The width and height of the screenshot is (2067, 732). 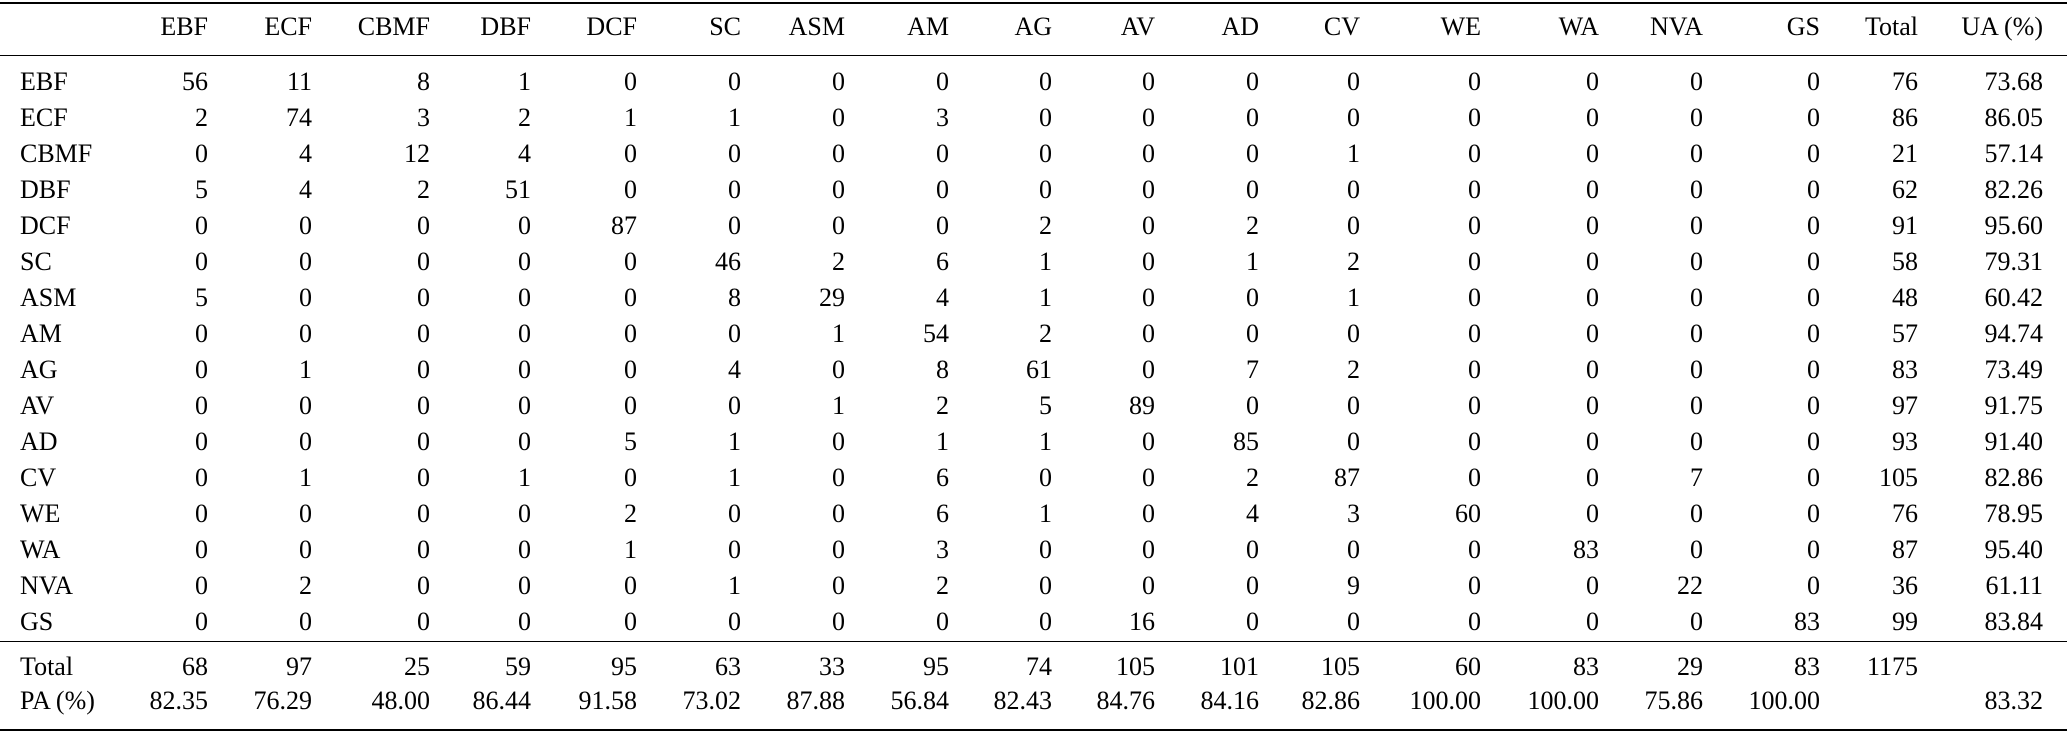 I want to click on column-header: DBF, so click(x=505, y=26).